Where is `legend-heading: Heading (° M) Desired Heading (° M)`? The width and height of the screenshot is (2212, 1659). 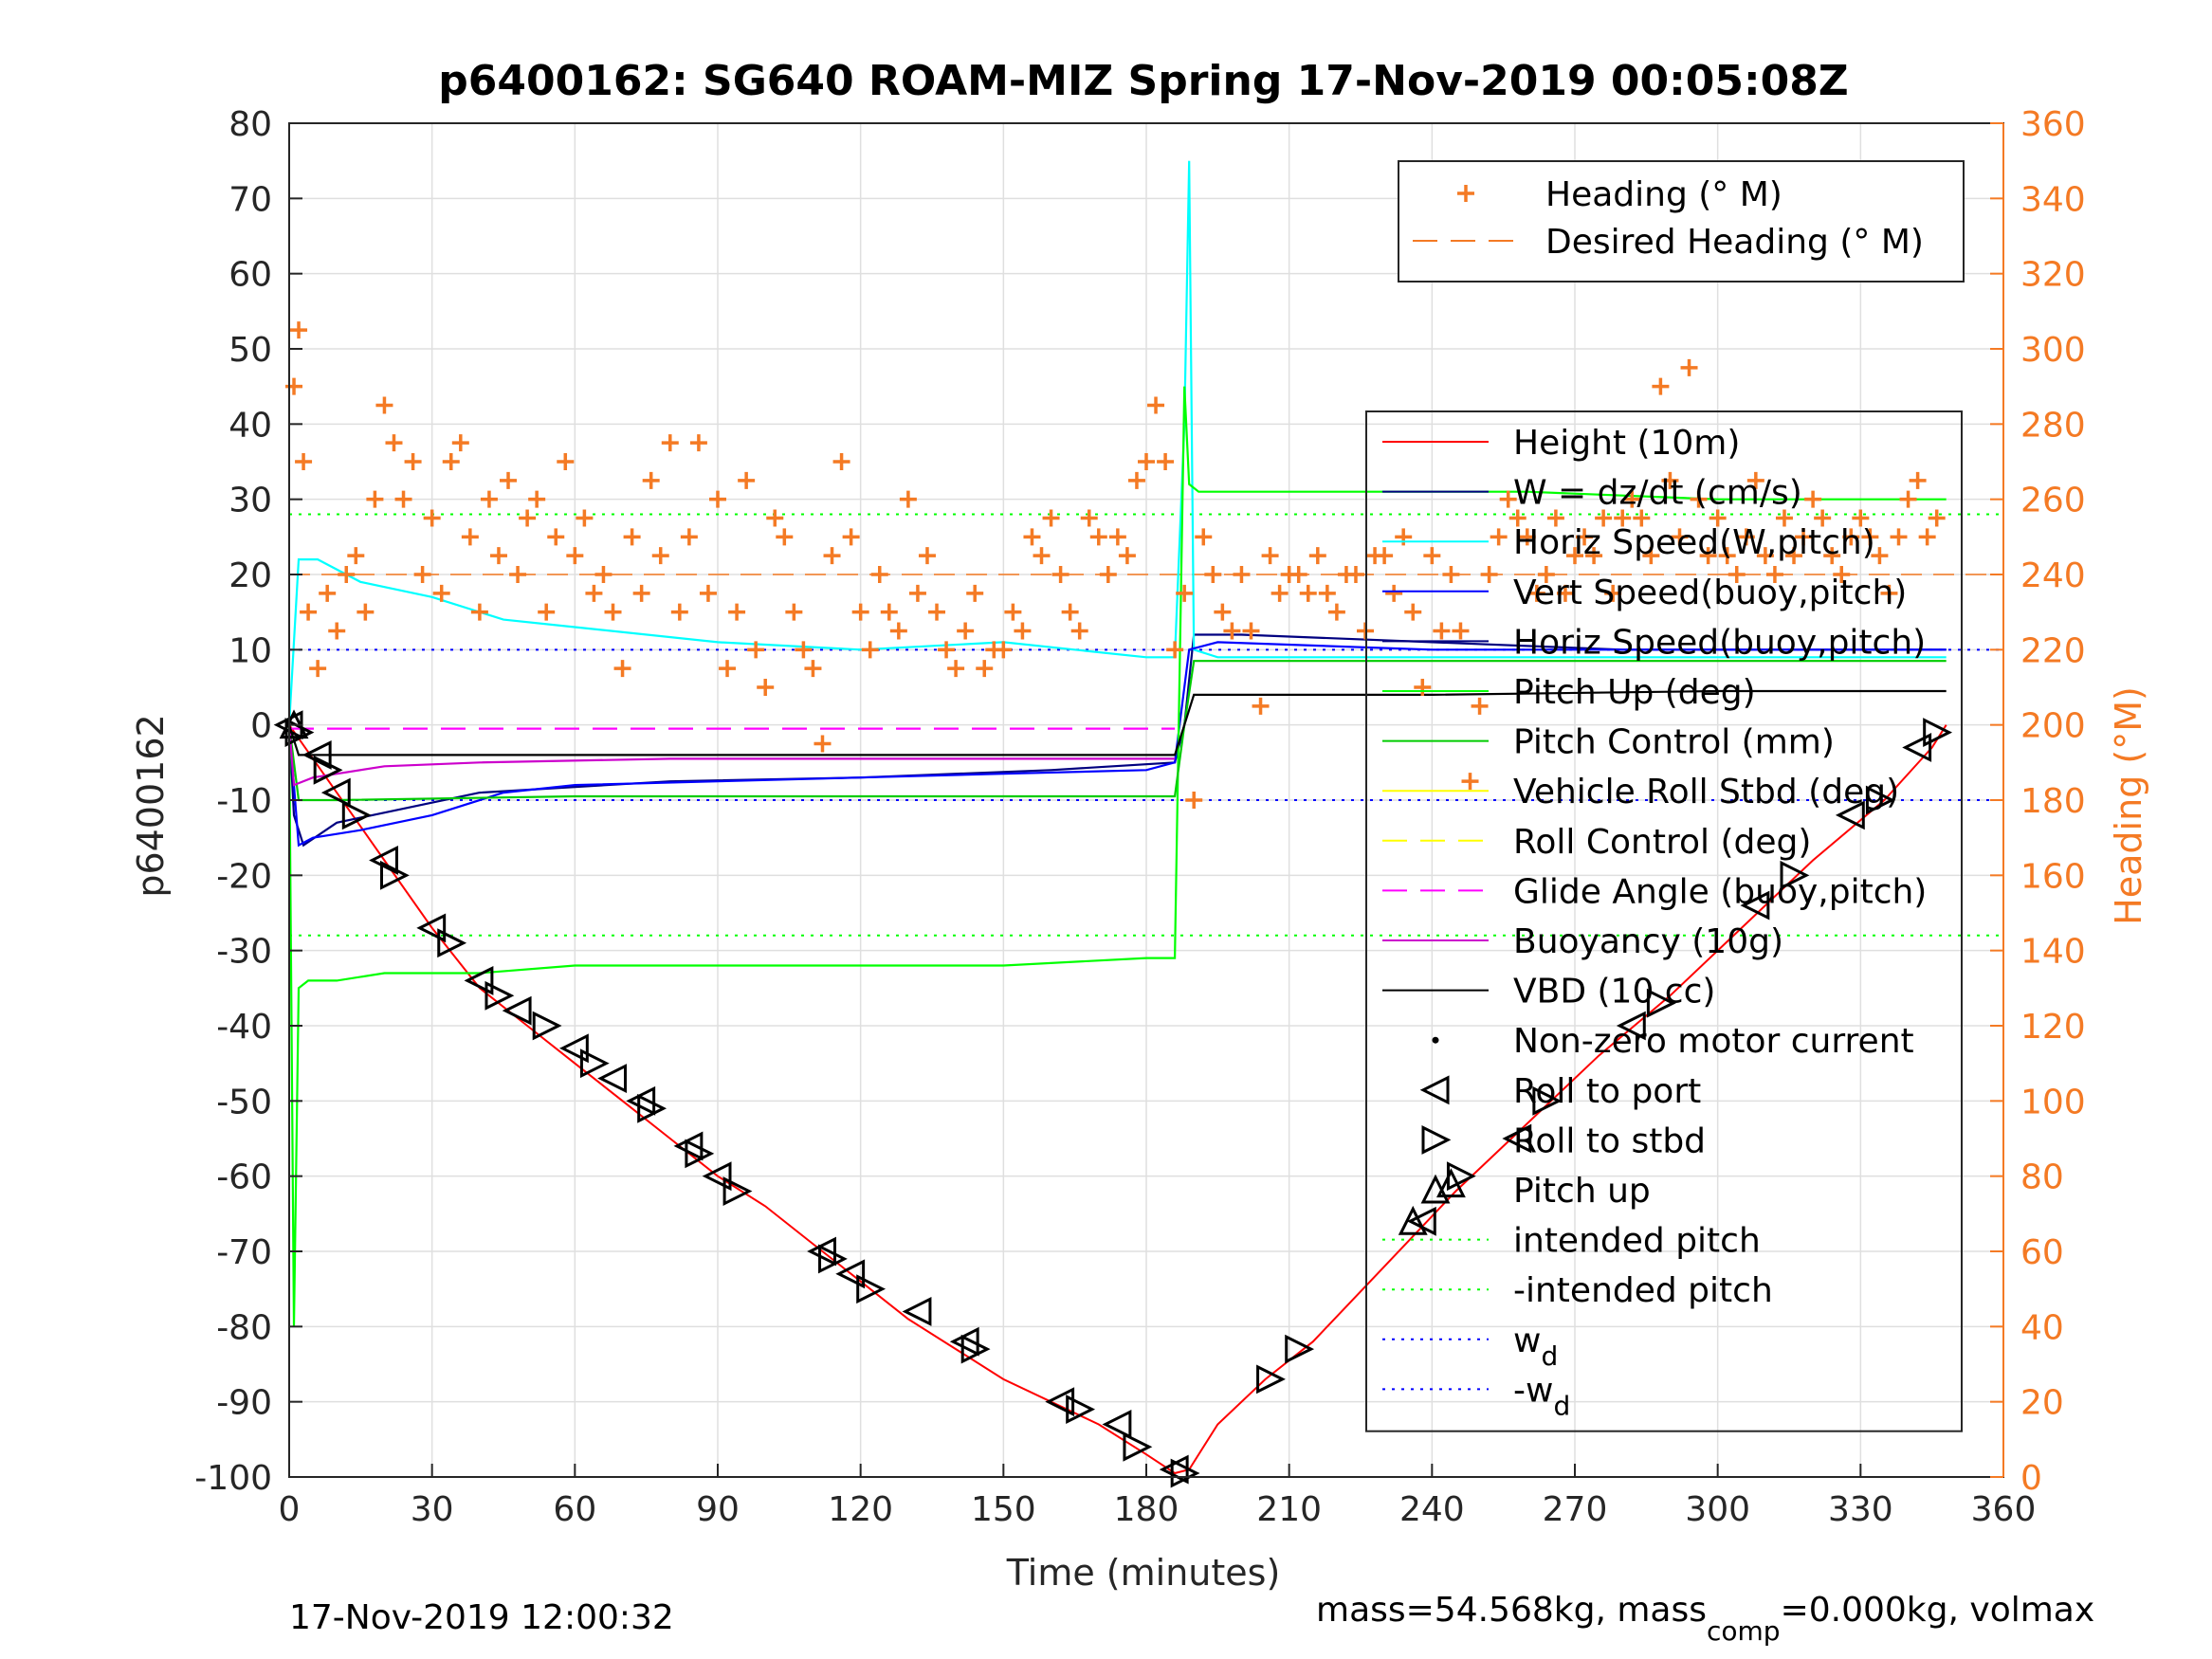
legend-heading: Heading (° M) Desired Heading (° M) is located at coordinates (1681, 221).